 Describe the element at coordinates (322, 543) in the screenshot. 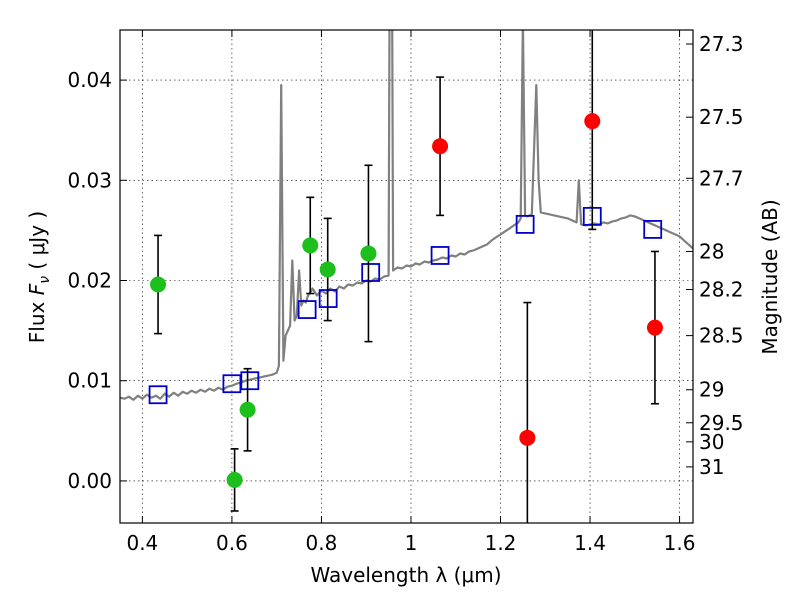

I see `x-tick-label: 0.8` at that location.